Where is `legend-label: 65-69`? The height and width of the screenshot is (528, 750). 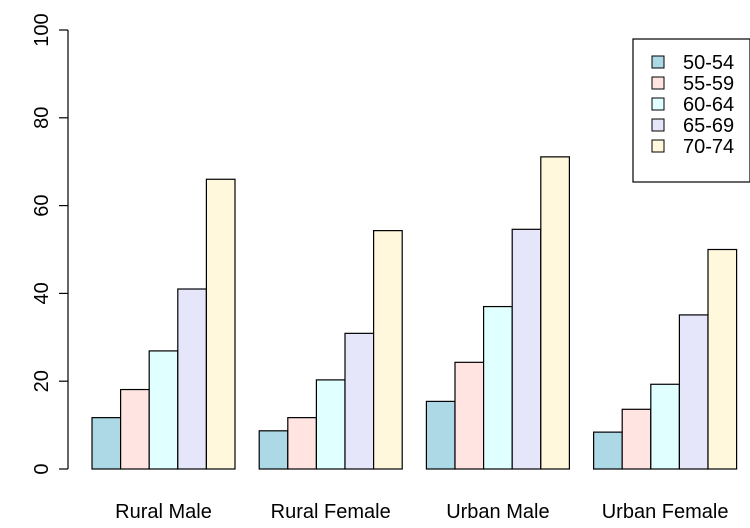 legend-label: 65-69 is located at coordinates (708, 126).